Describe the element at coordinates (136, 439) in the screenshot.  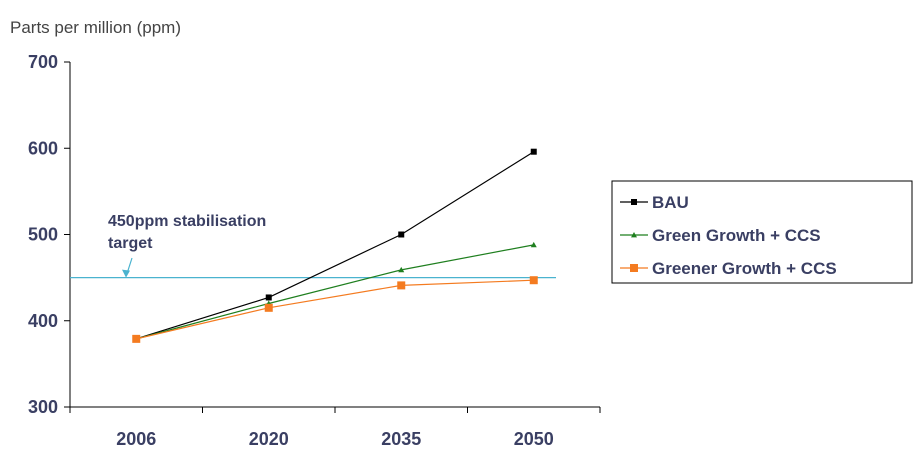
I see `x-tick-label: 2006` at that location.